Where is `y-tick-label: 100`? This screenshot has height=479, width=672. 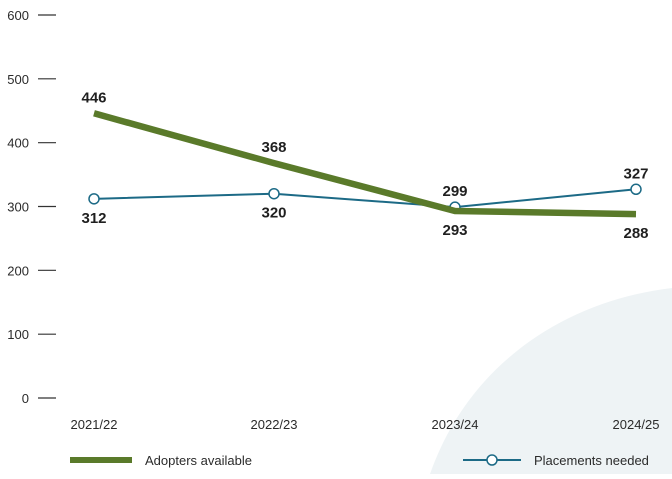 y-tick-label: 100 is located at coordinates (18, 334).